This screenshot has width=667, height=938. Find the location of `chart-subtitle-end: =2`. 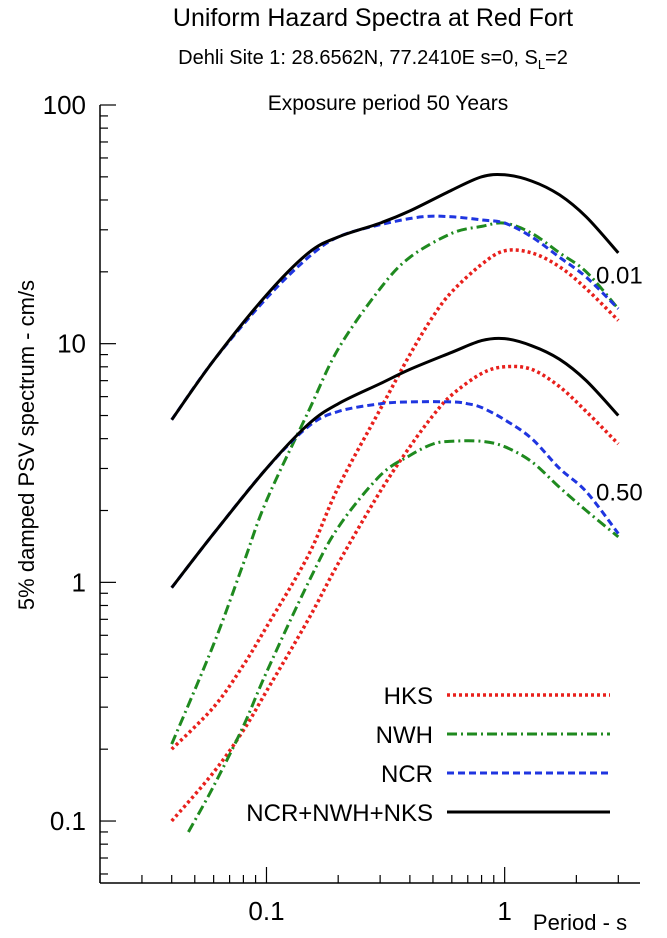

chart-subtitle-end: =2 is located at coordinates (556, 58).